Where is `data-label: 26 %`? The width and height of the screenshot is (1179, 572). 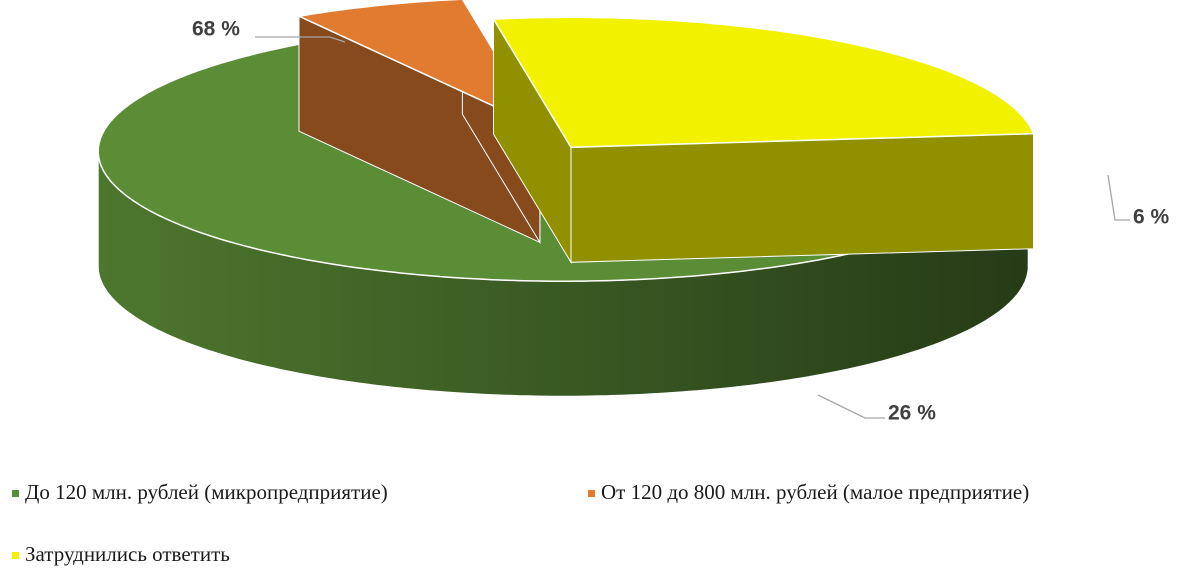
data-label: 26 % is located at coordinates (912, 413).